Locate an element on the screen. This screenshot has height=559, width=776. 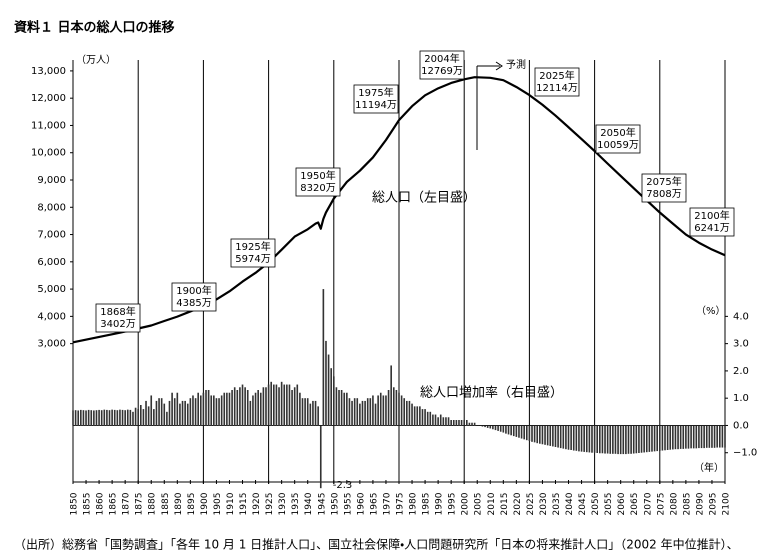
x-tick-label: 2095 is located at coordinates (713, 504).